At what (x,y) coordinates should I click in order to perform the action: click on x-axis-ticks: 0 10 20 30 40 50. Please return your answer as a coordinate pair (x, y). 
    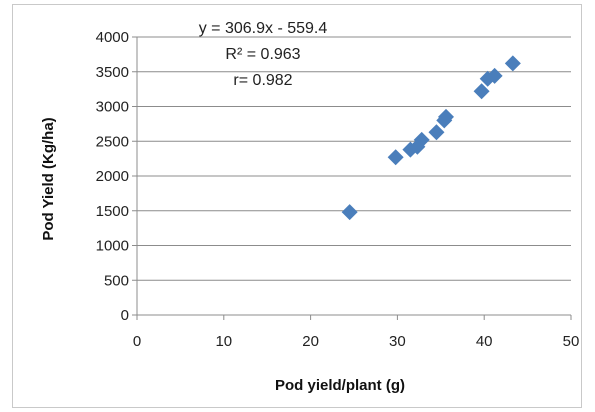
    Looking at the image, I should click on (356, 341).